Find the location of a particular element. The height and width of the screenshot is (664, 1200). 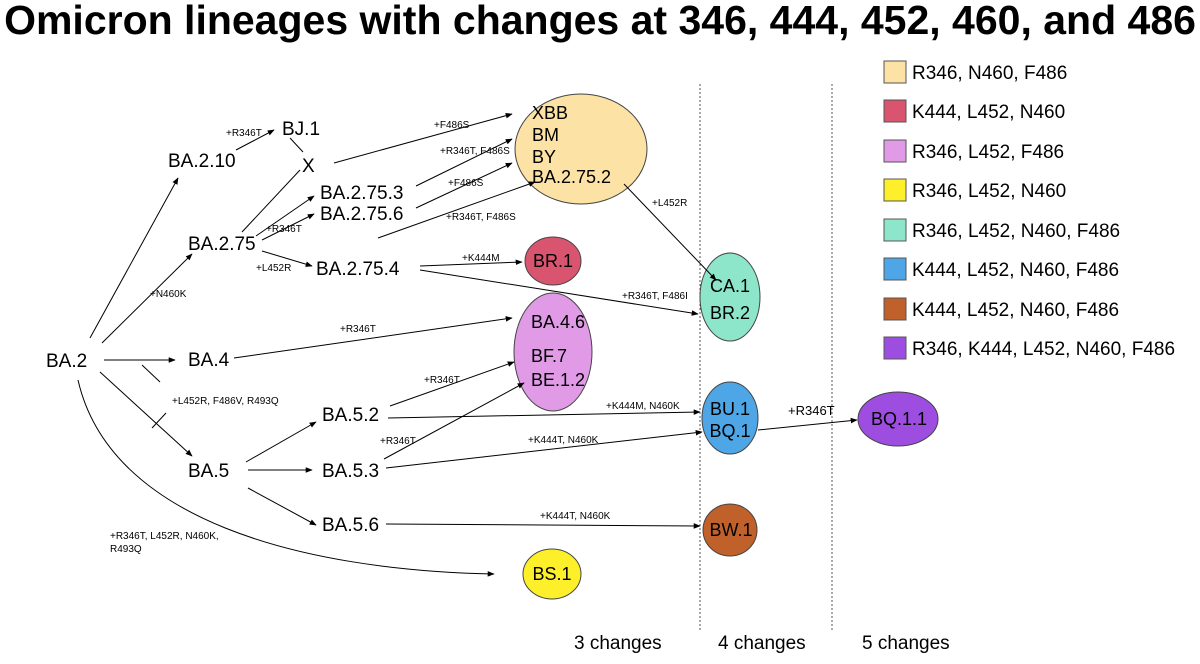

edge-ba275-ba2754 is located at coordinates (287, 258).